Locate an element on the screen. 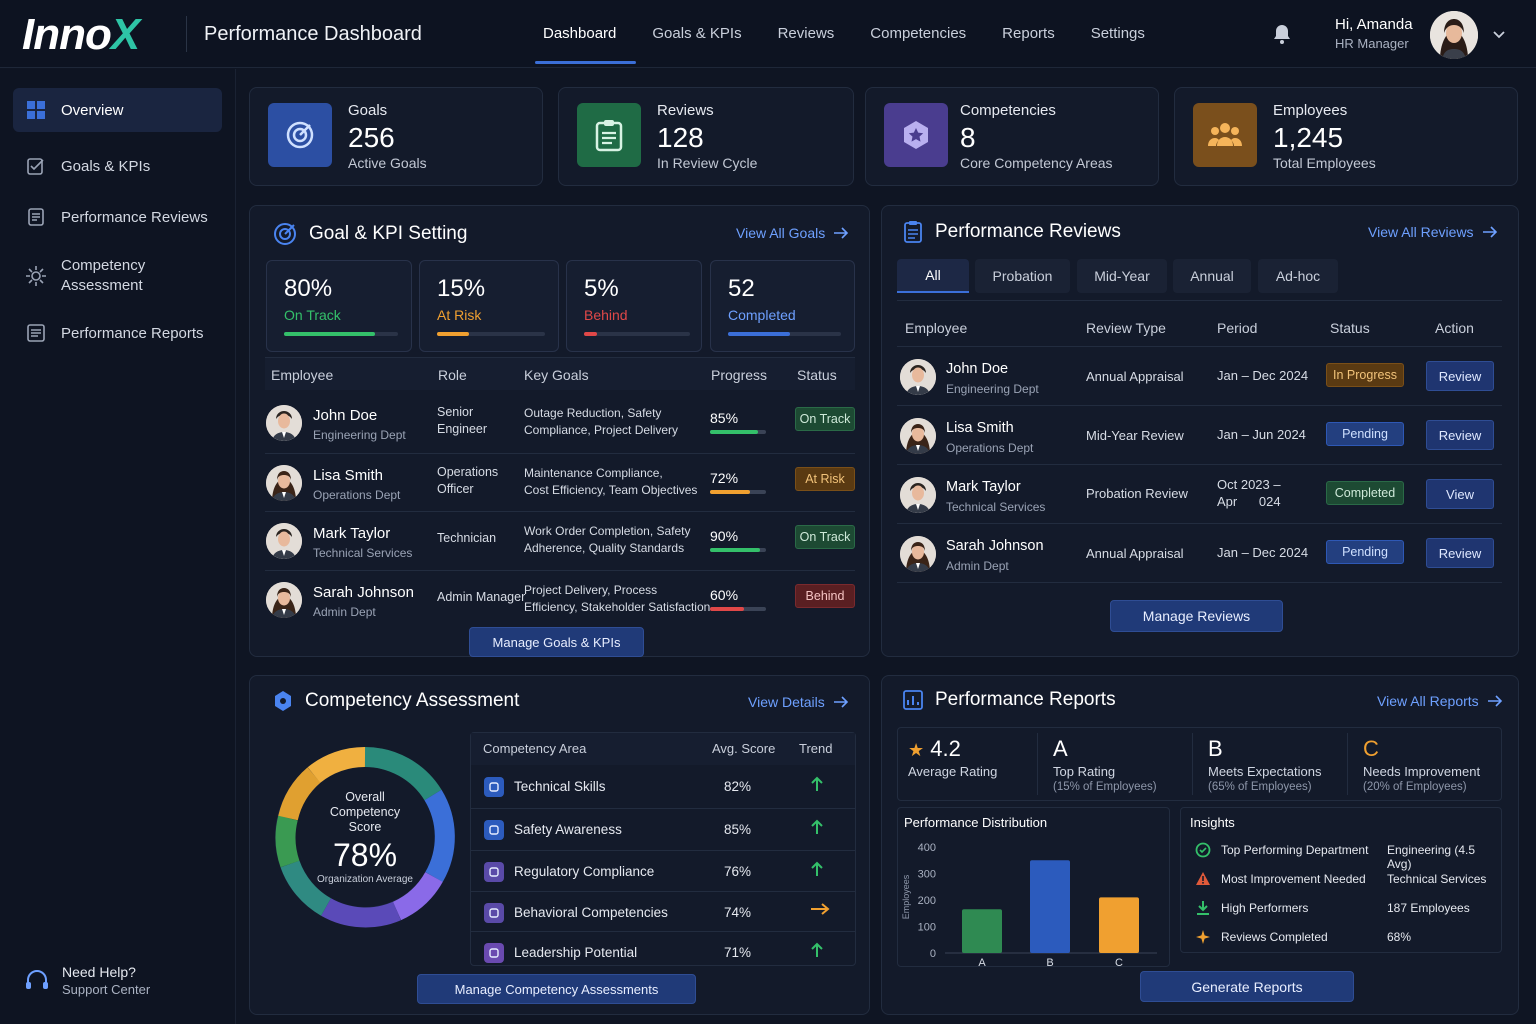 This screenshot has width=1536, height=1024. kpi-label: At Risk is located at coordinates (459, 315).